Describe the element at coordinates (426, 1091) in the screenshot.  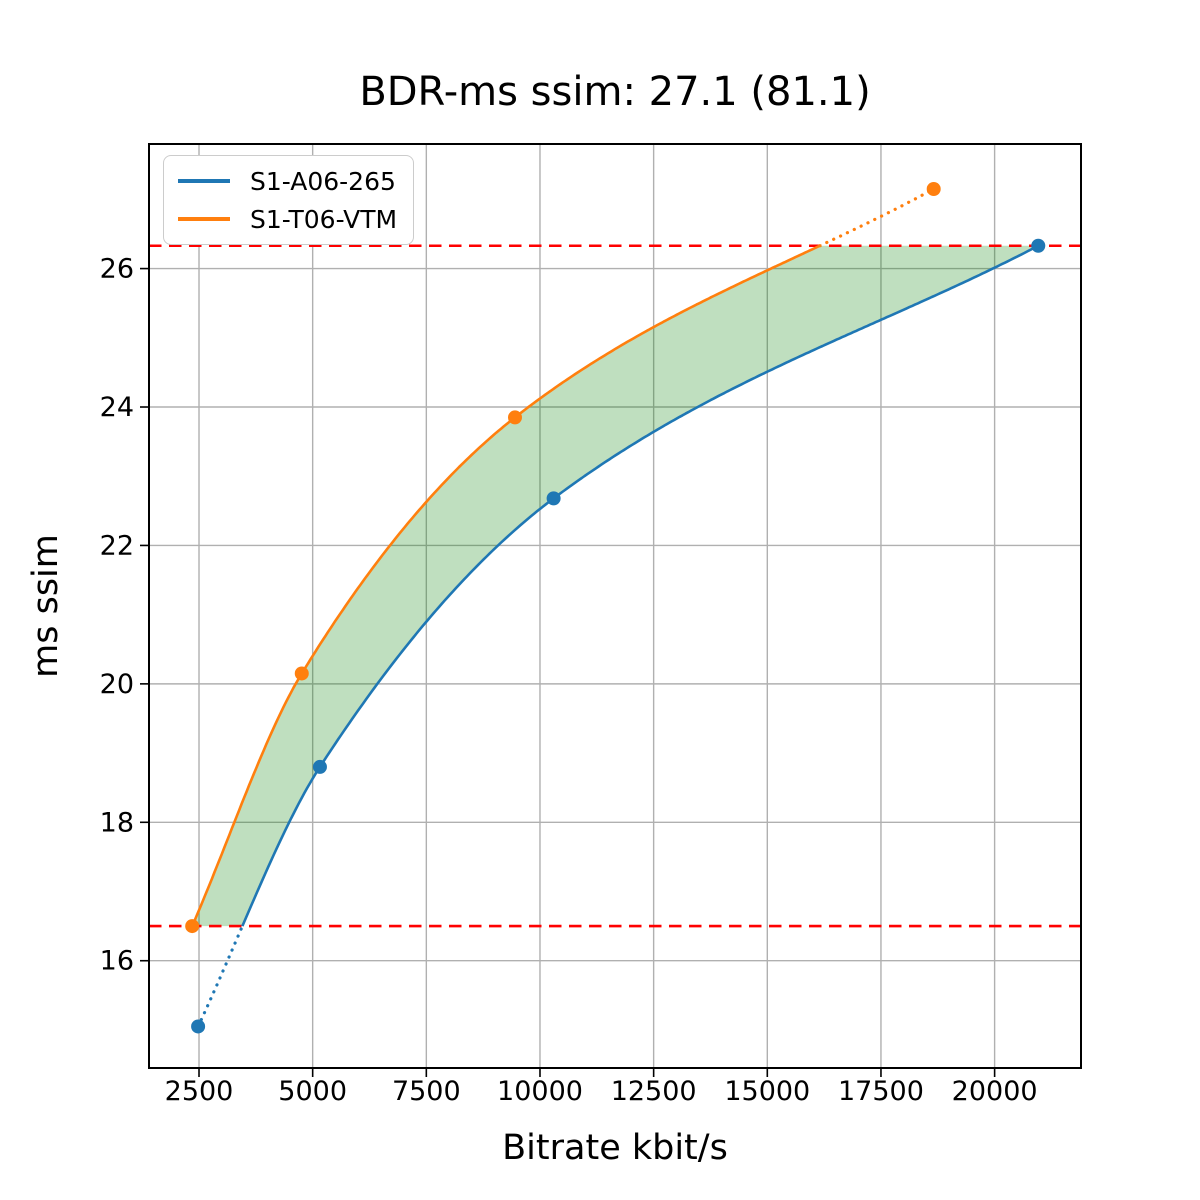
I see `x-tick-label: 7500` at that location.